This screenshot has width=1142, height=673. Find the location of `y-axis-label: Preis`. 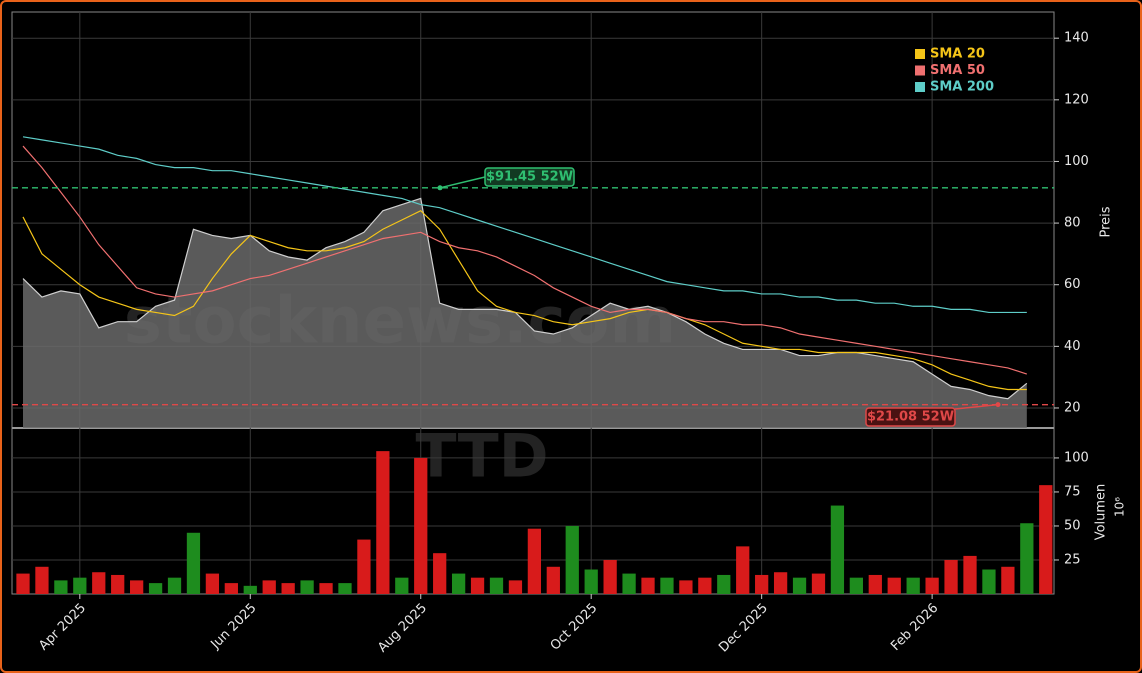

y-axis-label: Preis is located at coordinates (1106, 221).